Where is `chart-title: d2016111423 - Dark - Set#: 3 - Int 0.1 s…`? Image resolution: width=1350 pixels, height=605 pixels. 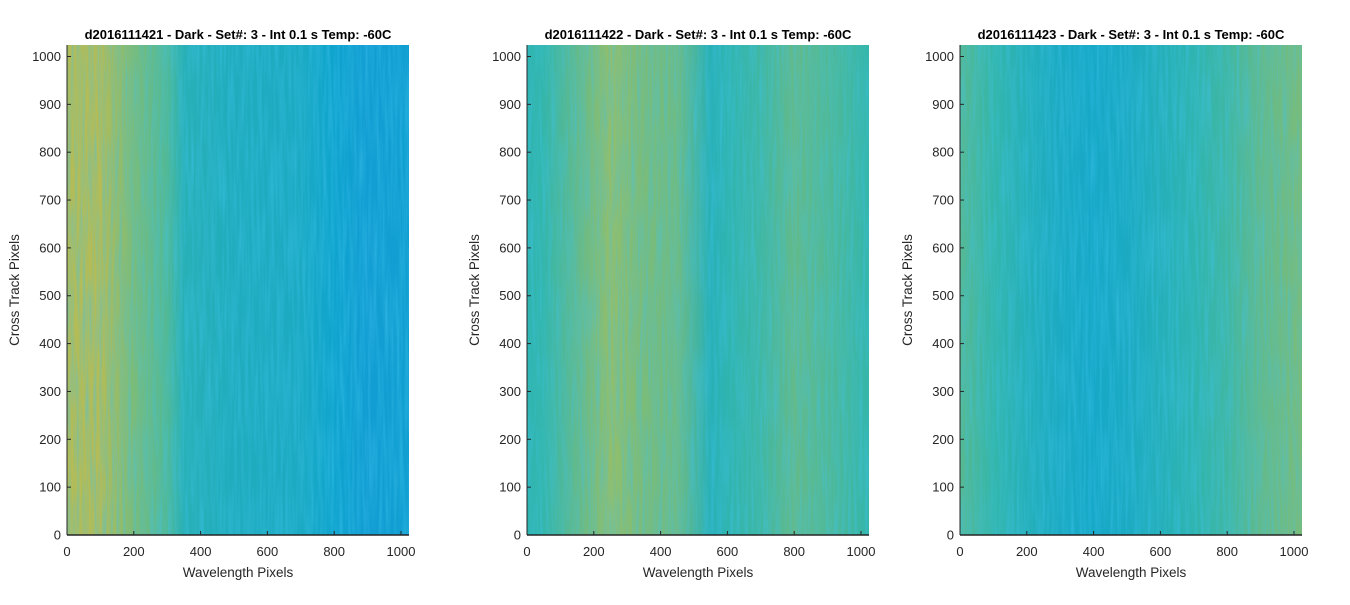 chart-title: d2016111423 - Dark - Set#: 3 - Int 0.1 s… is located at coordinates (1131, 34).